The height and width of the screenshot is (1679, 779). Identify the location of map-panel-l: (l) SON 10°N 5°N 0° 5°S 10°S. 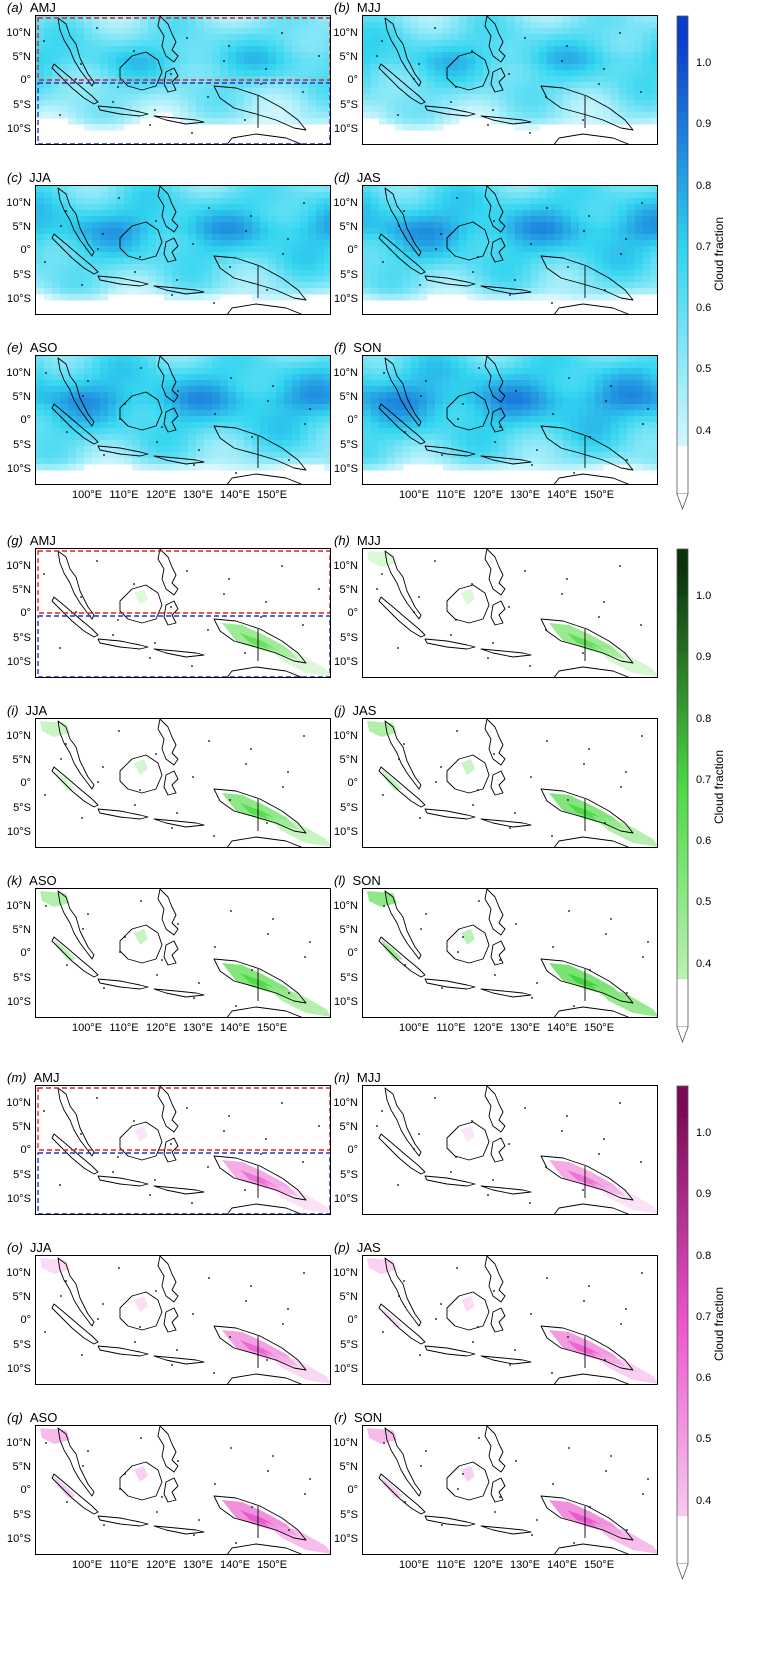
(495, 945).